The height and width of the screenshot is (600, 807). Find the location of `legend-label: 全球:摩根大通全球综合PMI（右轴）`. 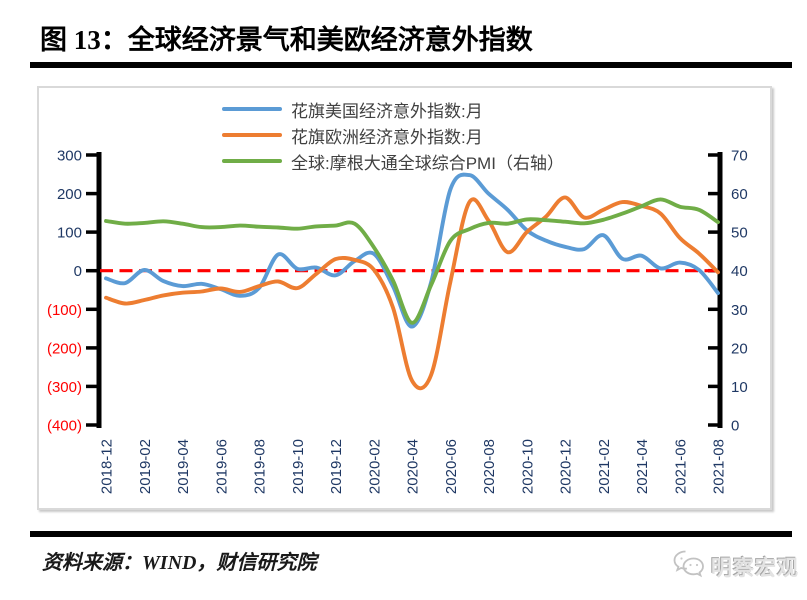

legend-label: 全球:摩根大通全球综合PMI（右轴） is located at coordinates (427, 163).